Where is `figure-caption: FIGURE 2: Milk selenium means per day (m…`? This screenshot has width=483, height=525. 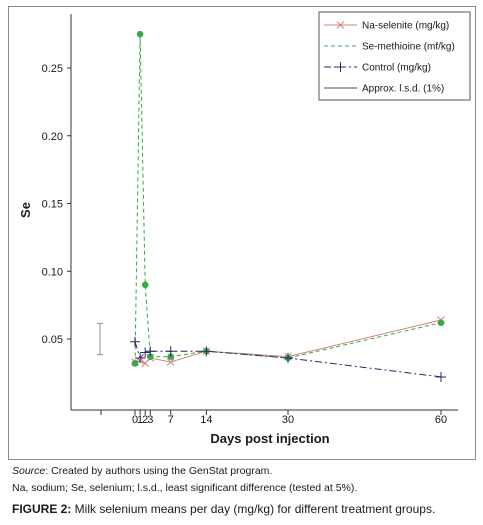
figure-caption: FIGURE 2: Milk selenium means per day (m… is located at coordinates (224, 509).